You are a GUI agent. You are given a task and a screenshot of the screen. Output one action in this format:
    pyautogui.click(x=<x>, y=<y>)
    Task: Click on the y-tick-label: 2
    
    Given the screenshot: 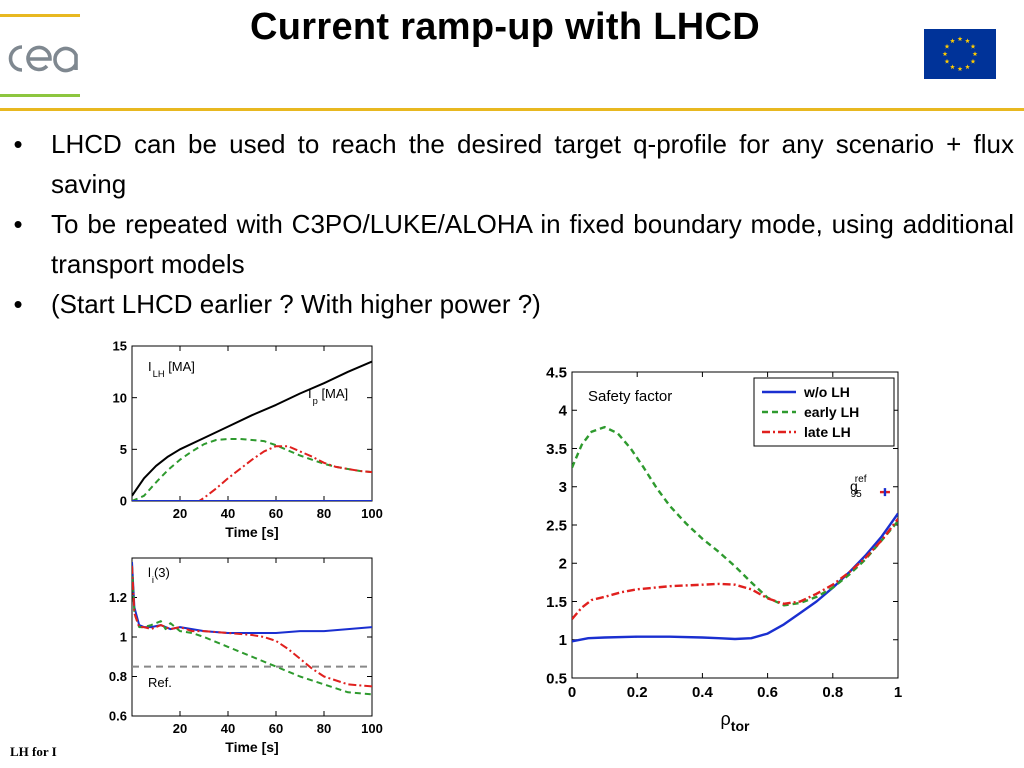 What is the action you would take?
    pyautogui.click(x=563, y=564)
    